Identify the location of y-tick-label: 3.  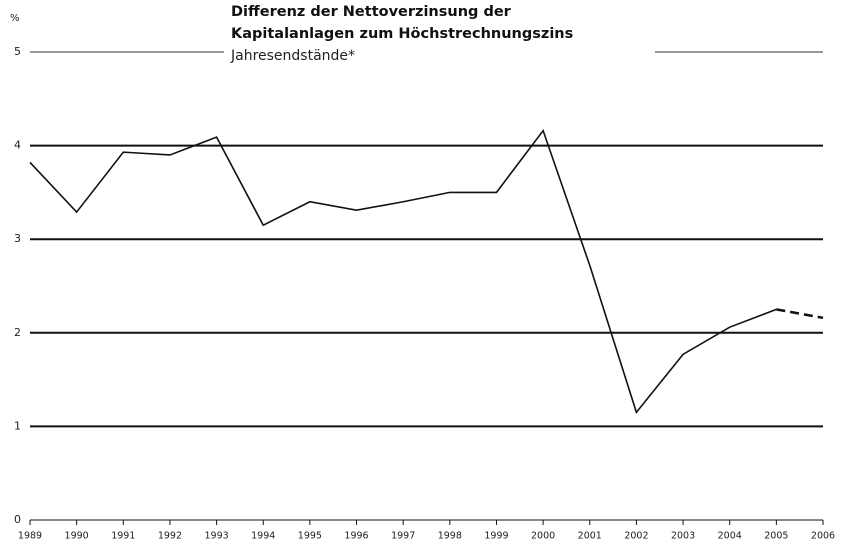
(17, 238).